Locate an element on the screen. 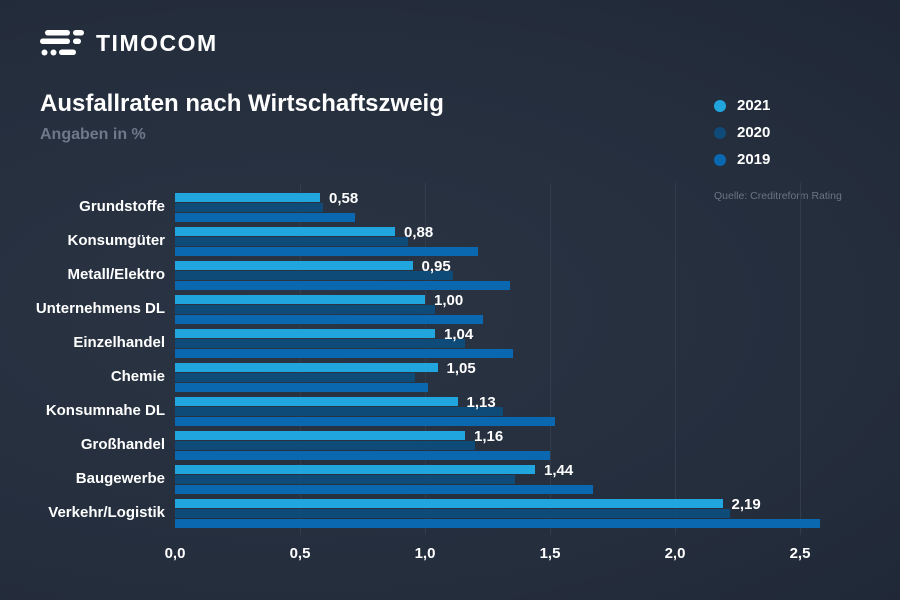  value-label: 0,95 is located at coordinates (436, 266).